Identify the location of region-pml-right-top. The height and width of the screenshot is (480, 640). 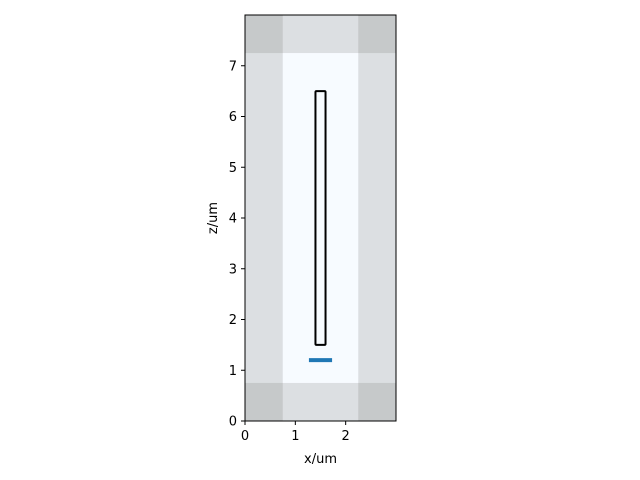
(377, 34).